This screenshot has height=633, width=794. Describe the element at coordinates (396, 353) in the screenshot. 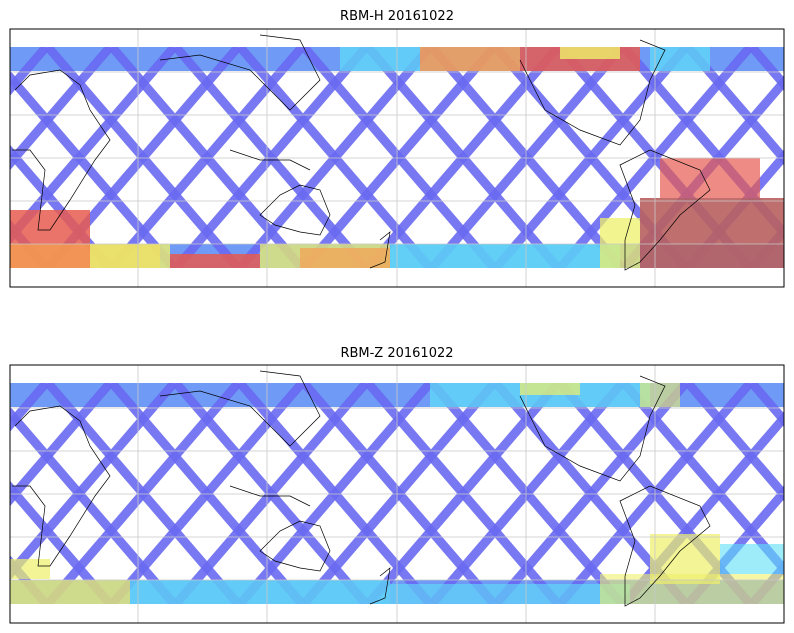

I see `panel-title-rbm-z: RBM-Z 20161022` at that location.